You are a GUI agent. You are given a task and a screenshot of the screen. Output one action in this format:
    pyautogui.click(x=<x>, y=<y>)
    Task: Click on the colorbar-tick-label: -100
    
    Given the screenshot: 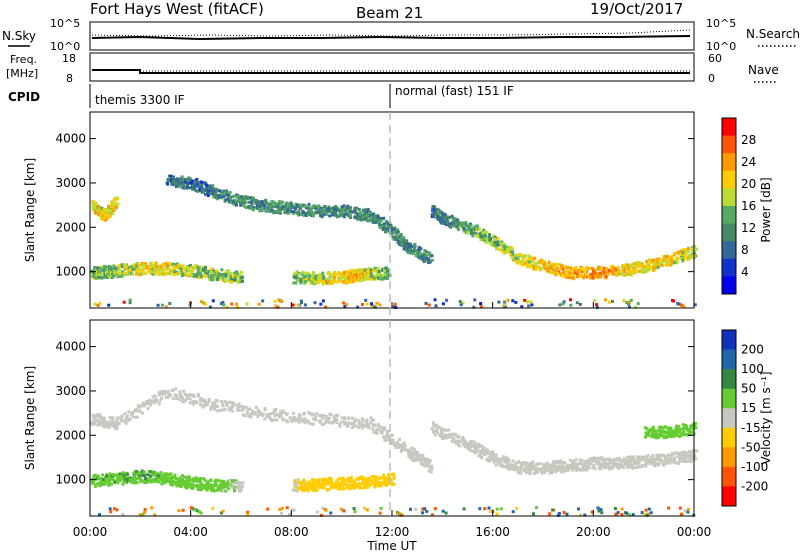 What is the action you would take?
    pyautogui.click(x=754, y=467)
    